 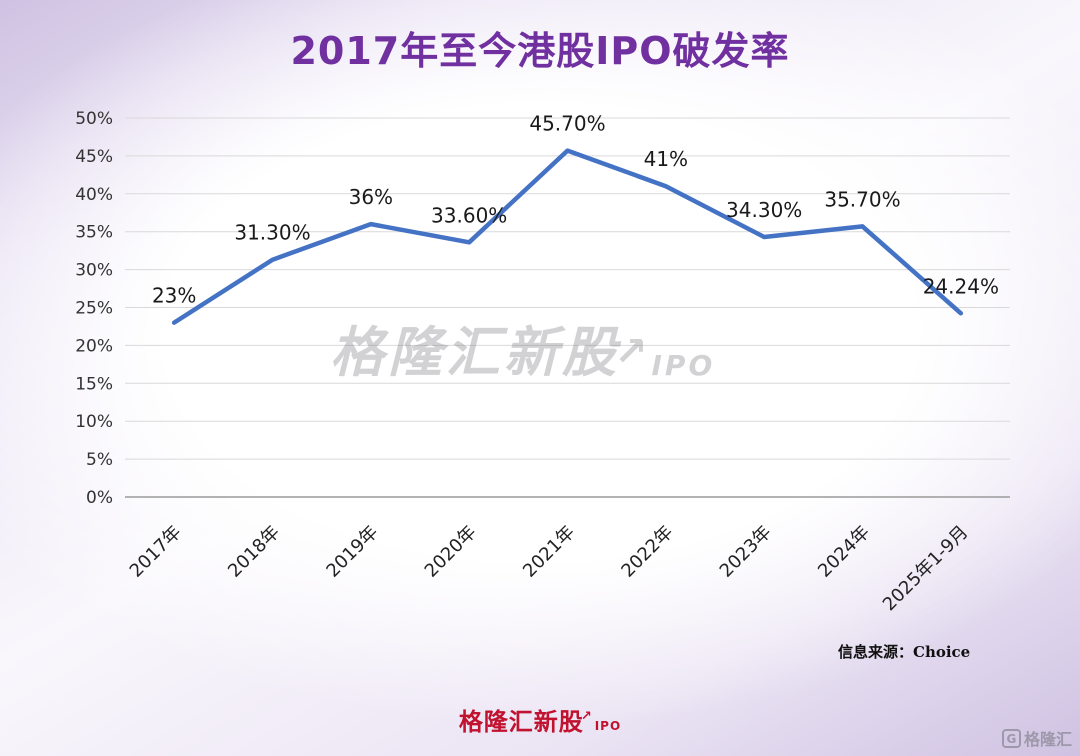 I want to click on x-category-label: 2018年, so click(x=254, y=552).